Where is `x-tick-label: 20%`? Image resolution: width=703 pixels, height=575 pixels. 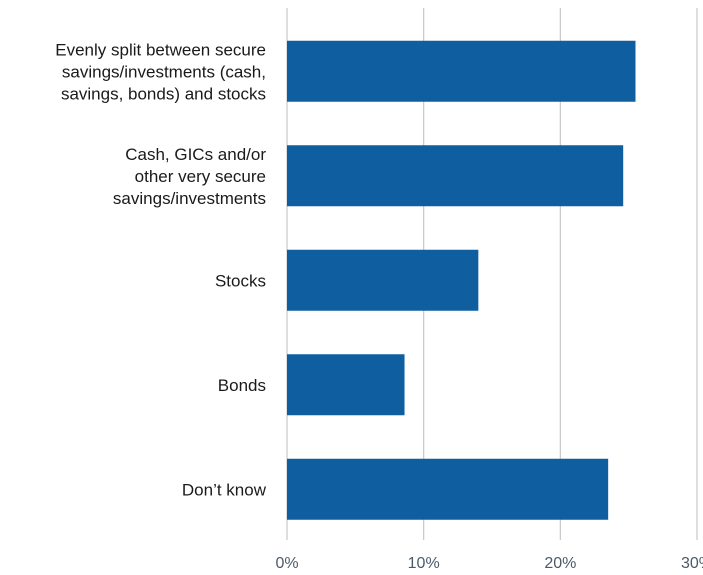 x-tick-label: 20% is located at coordinates (560, 563).